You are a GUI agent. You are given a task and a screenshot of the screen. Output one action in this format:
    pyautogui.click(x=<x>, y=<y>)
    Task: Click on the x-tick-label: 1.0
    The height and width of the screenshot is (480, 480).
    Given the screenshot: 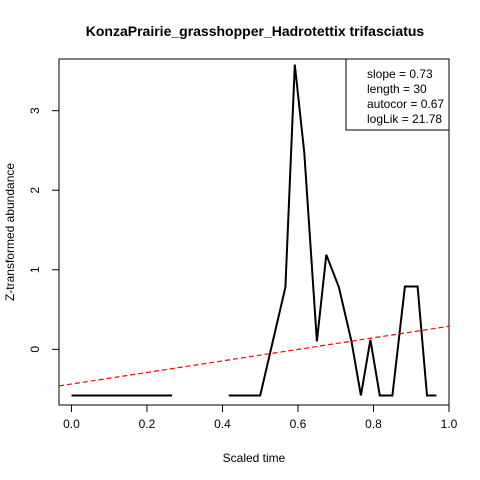 What is the action you would take?
    pyautogui.click(x=449, y=424)
    